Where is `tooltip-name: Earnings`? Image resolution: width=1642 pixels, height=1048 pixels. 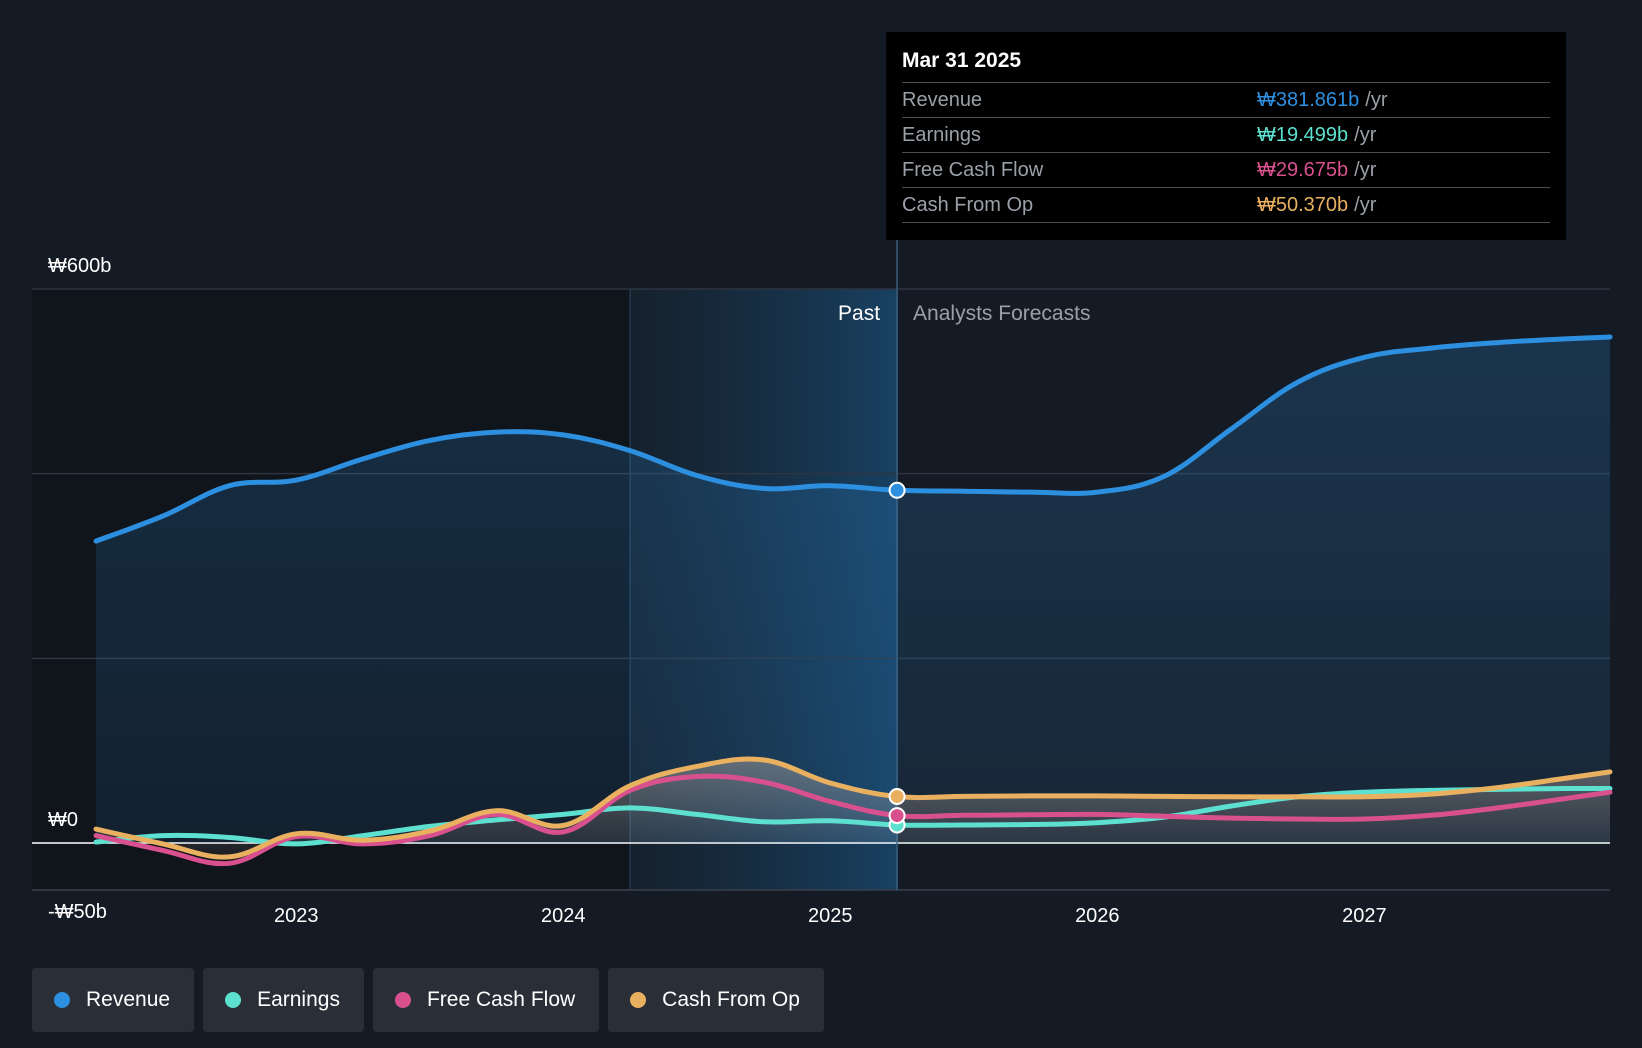 tooltip-name: Earnings is located at coordinates (941, 134).